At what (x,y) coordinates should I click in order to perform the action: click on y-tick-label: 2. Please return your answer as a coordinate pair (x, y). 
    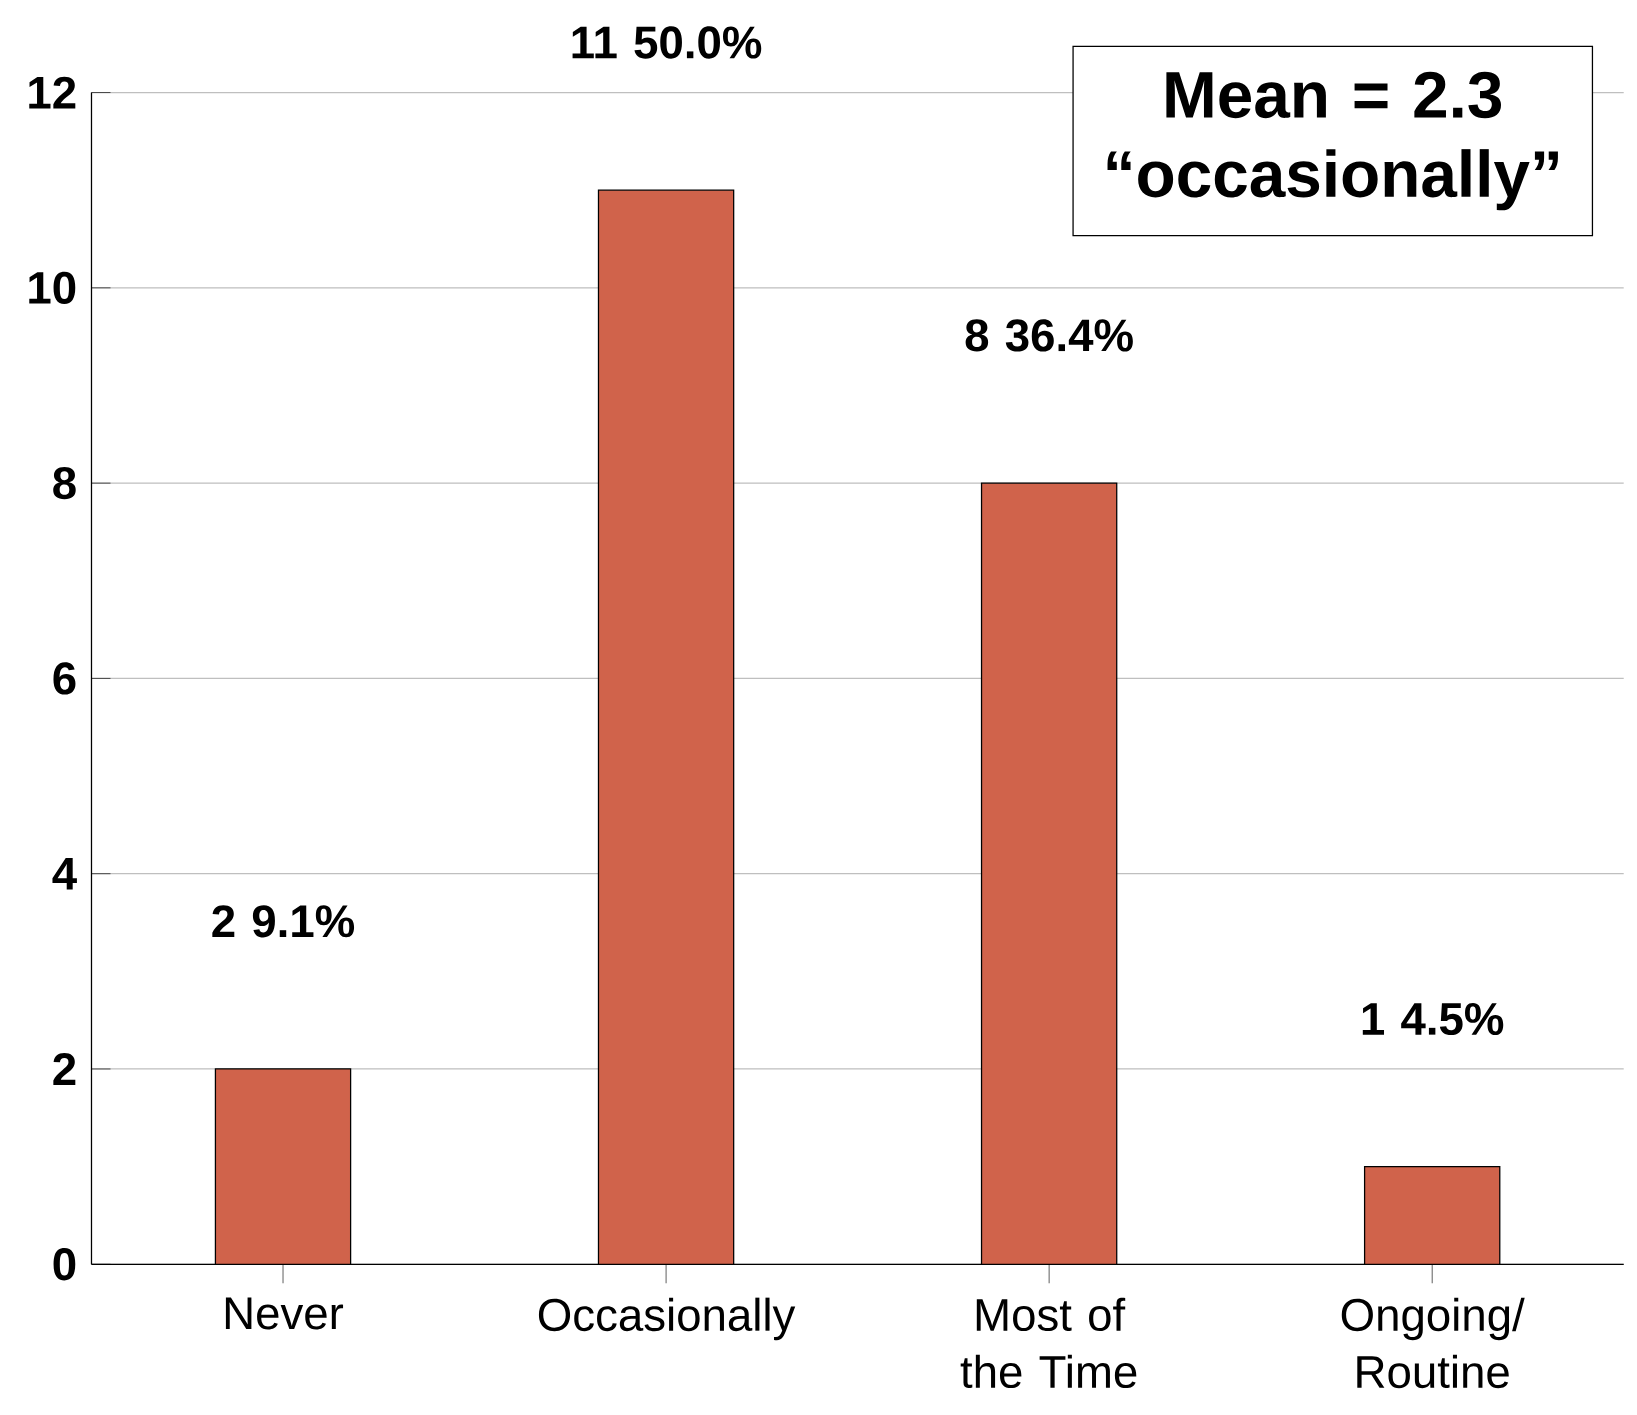
    Looking at the image, I should click on (64, 1069).